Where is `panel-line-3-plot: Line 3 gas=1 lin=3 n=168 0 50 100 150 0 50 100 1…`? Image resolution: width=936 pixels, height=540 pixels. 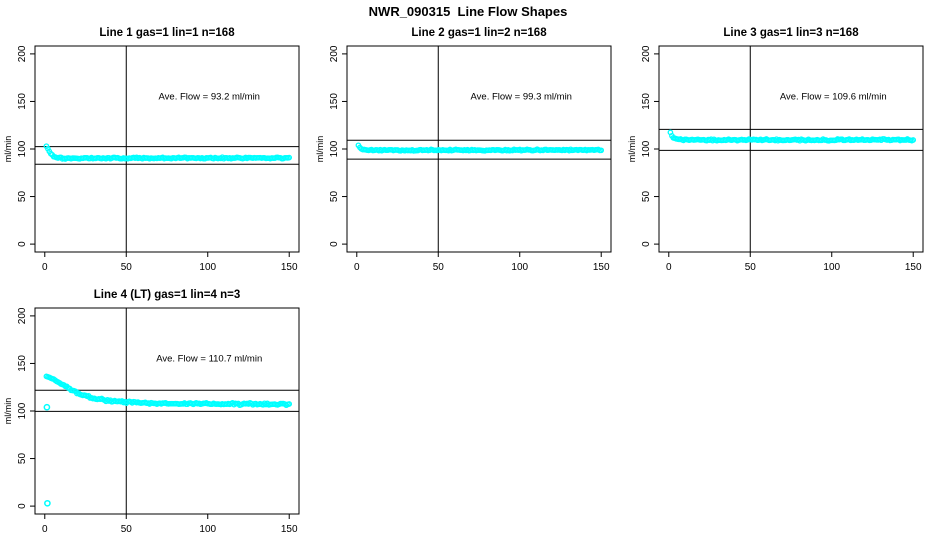
panel-line-3-plot: Line 3 gas=1 lin=3 n=168 0 50 100 150 0 50 100 1… is located at coordinates (775, 150).